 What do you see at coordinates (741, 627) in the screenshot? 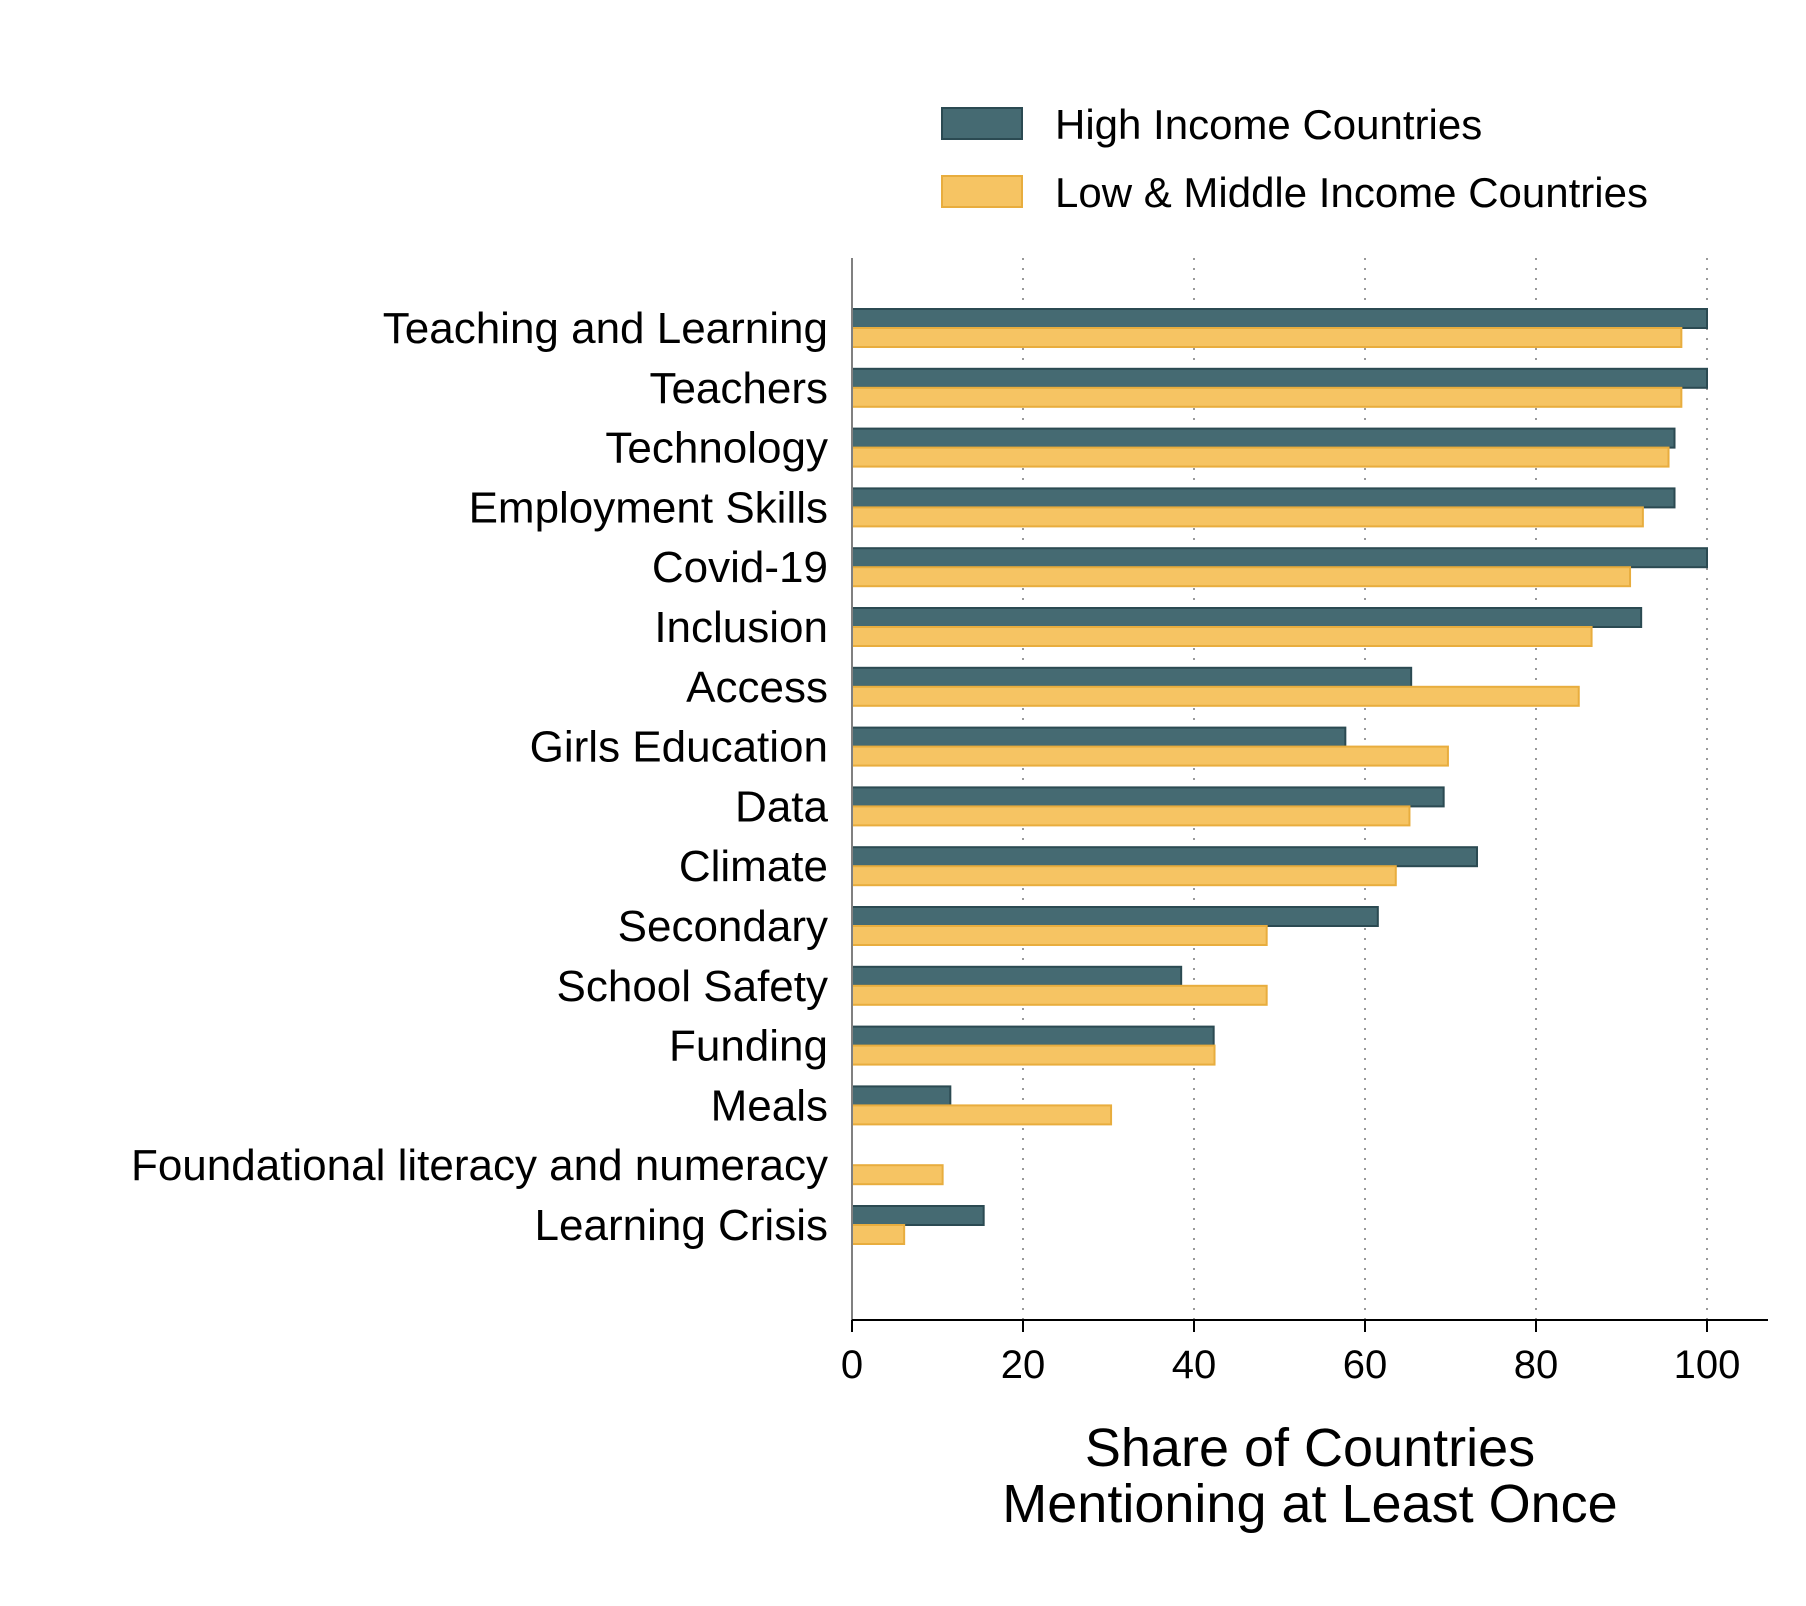
I see `category-label: Inclusion` at bounding box center [741, 627].